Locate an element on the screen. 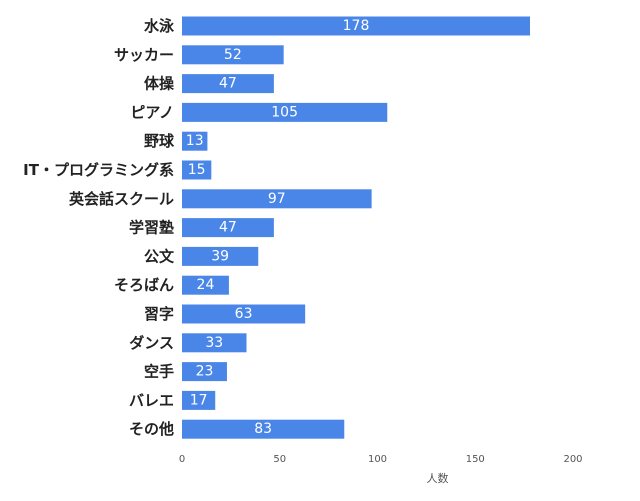 This screenshot has height=501, width=640. category-label: バレエ is located at coordinates (151, 400).